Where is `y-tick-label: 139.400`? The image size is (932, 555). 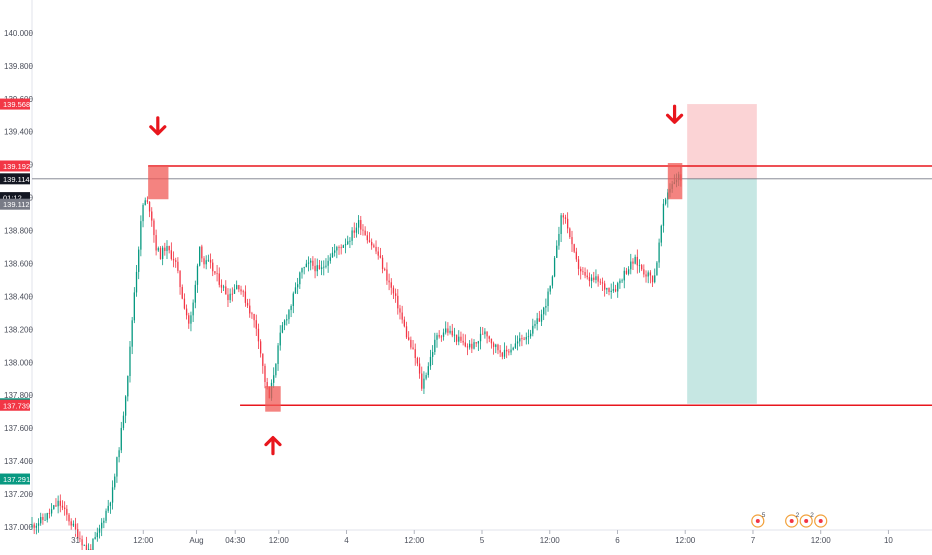 y-tick-label: 139.400 is located at coordinates (18, 132).